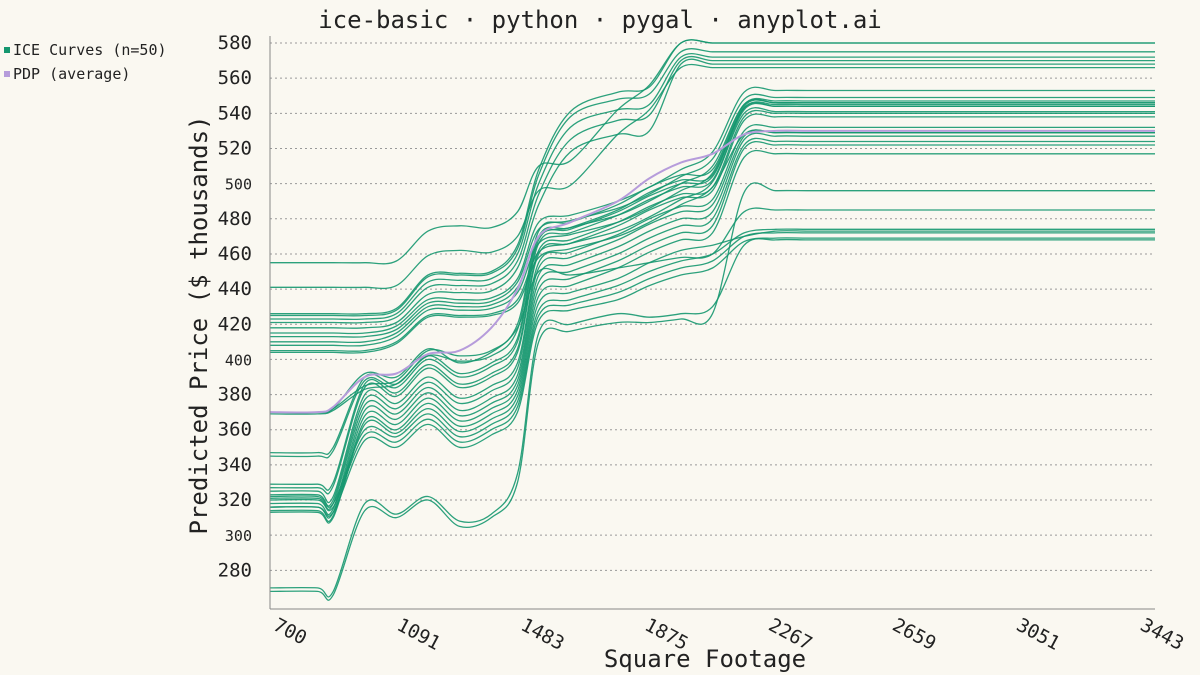 The height and width of the screenshot is (675, 1200). What do you see at coordinates (1162, 634) in the screenshot?
I see `x-tick-label: 3443` at bounding box center [1162, 634].